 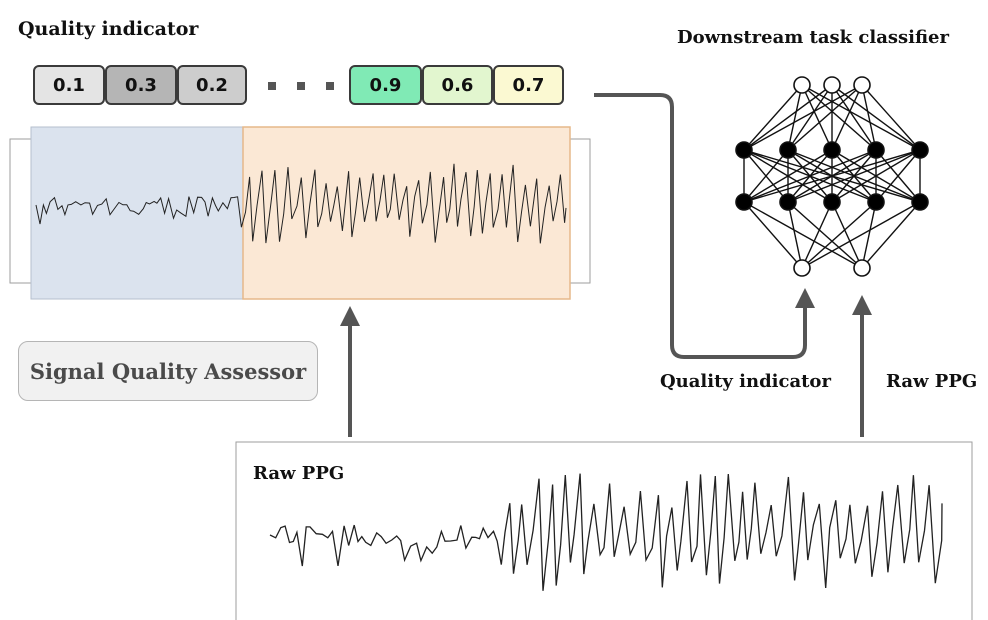 I want to click on arrow-quality-to-classifier, so click(x=704, y=226).